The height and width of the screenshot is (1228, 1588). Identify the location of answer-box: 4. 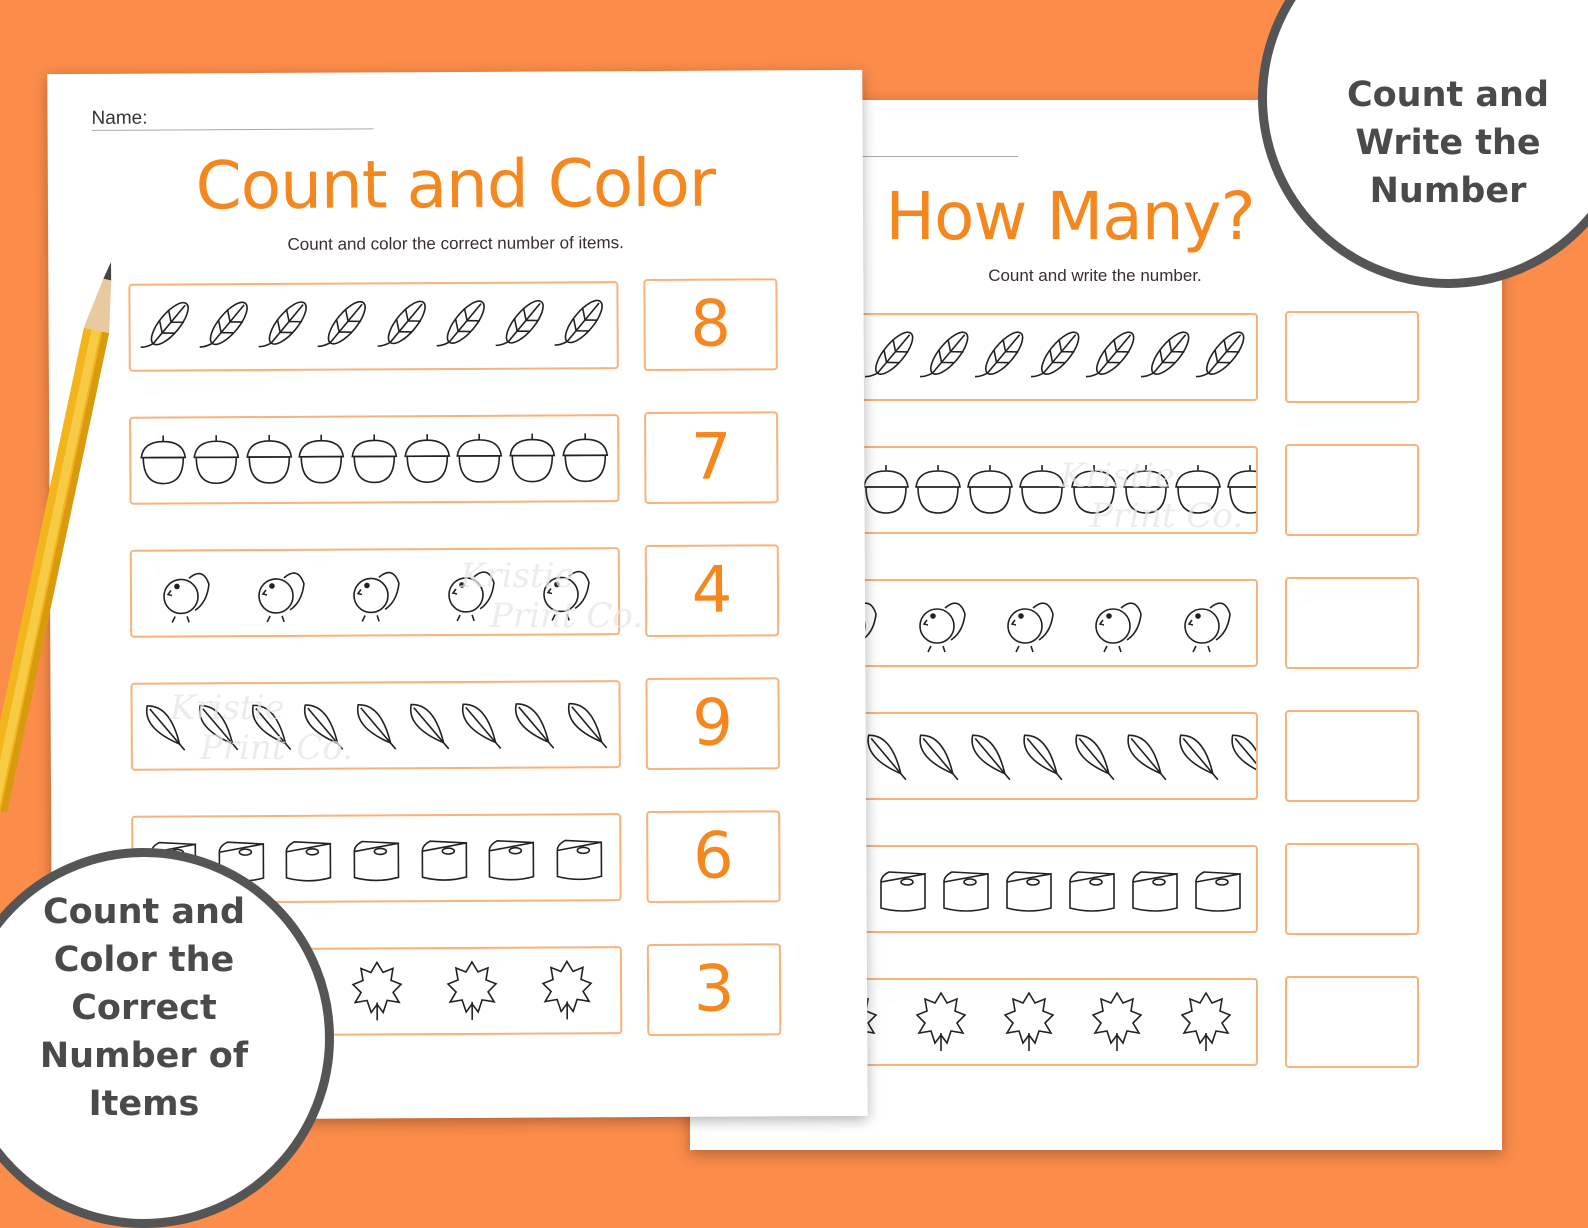
(712, 591).